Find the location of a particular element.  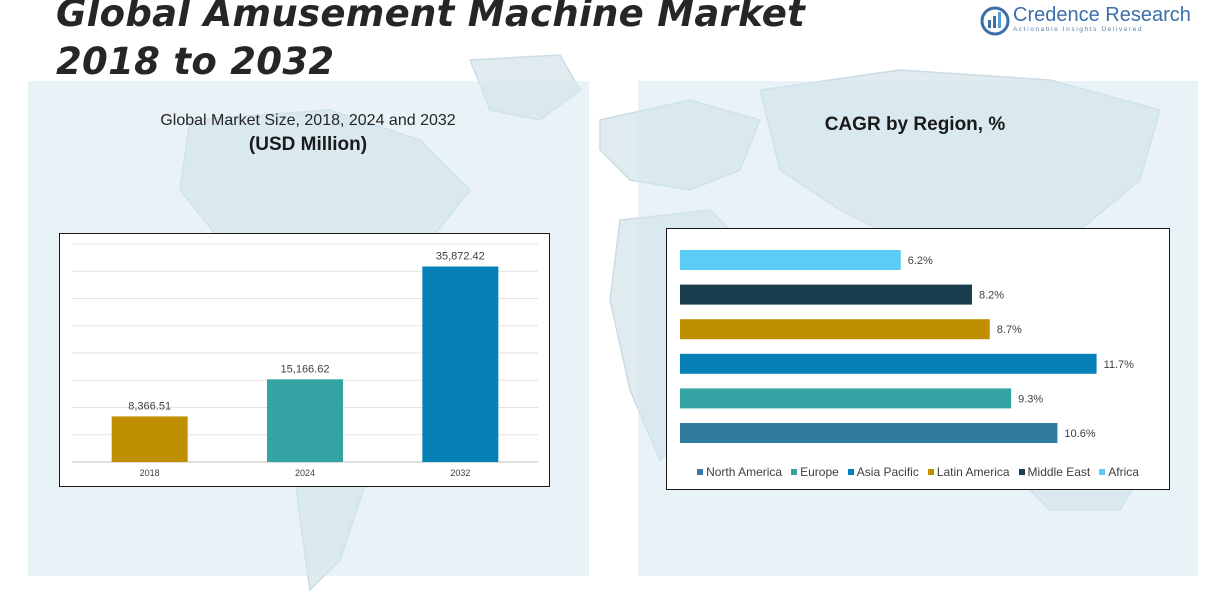

logo-icon is located at coordinates (995, 21).